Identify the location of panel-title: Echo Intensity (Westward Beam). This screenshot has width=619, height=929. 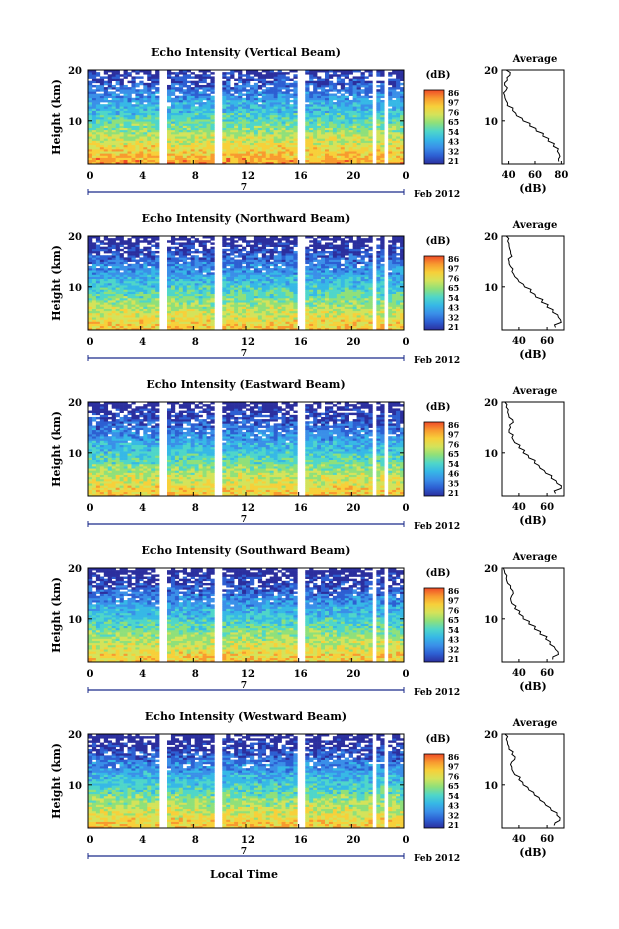
(246, 716).